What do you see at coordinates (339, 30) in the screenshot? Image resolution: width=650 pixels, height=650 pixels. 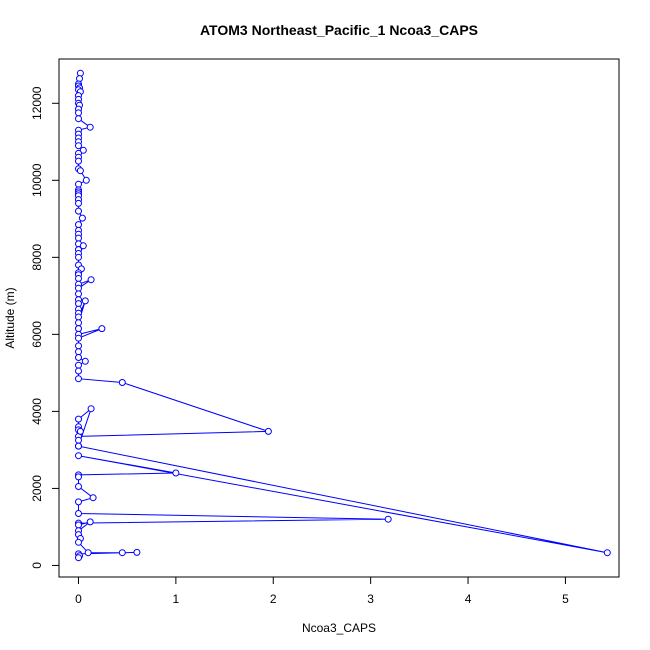 I see `chart-title: ATOM3 Northeast_Pacific_1 Ncoa3_CAPS` at bounding box center [339, 30].